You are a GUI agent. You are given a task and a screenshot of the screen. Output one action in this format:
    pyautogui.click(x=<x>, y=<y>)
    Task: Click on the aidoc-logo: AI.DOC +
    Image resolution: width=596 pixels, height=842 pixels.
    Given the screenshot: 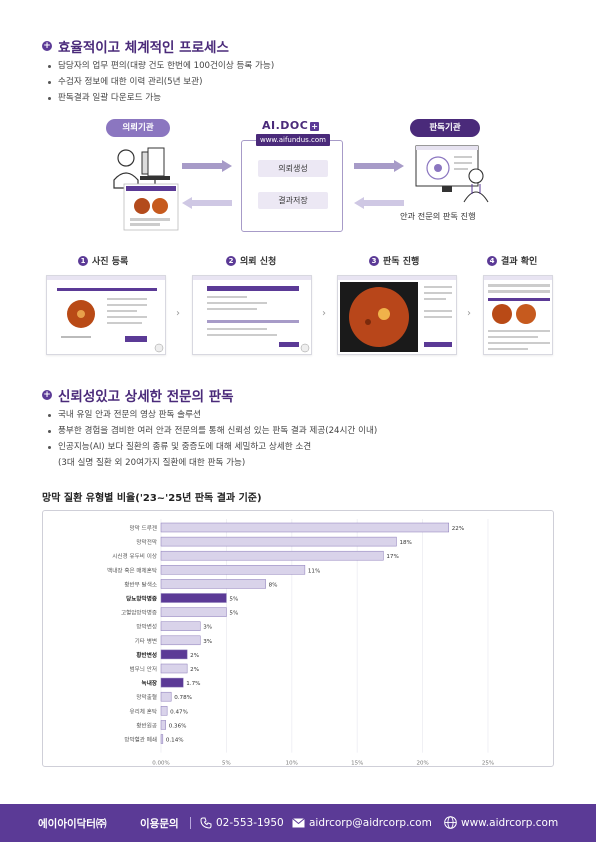 What is the action you would take?
    pyautogui.click(x=291, y=125)
    